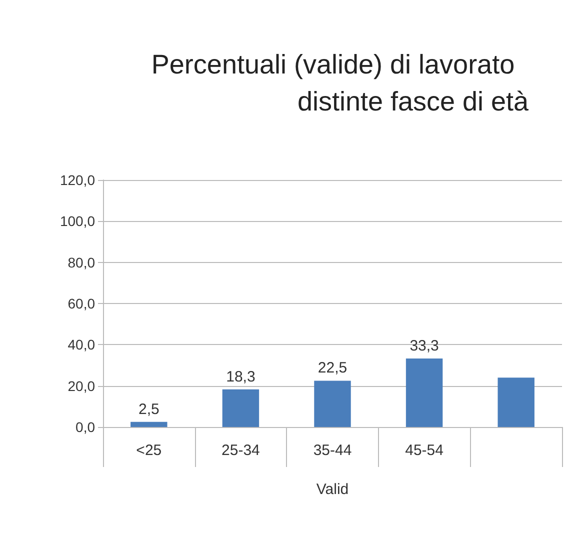 This screenshot has height=535, width=582. What do you see at coordinates (332, 450) in the screenshot?
I see `x-tick-label: 35-44` at bounding box center [332, 450].